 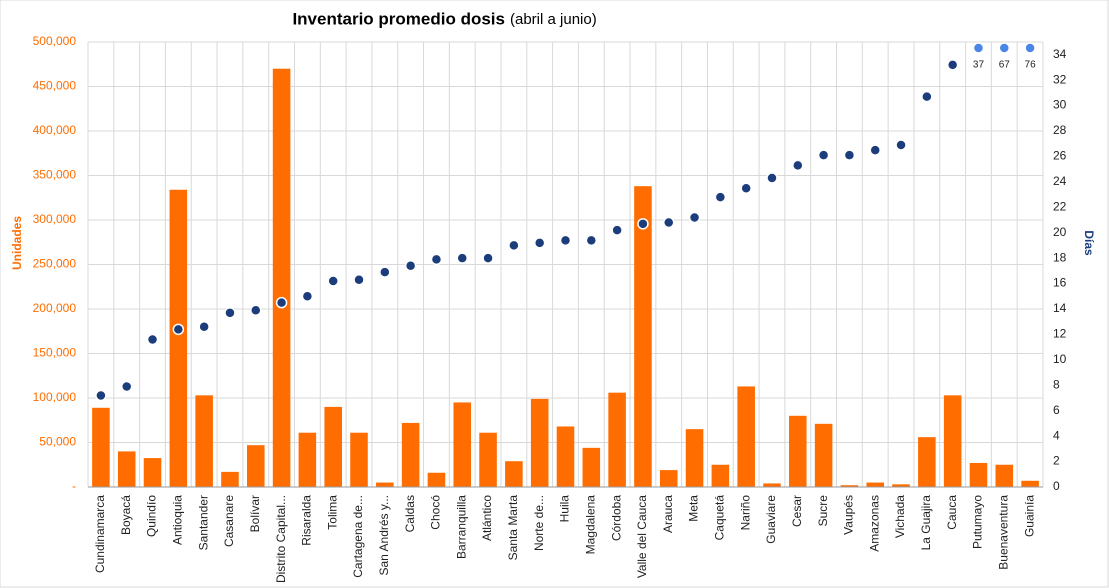 What do you see at coordinates (1060, 156) in the screenshot?
I see `y2-tick-label: 26` at bounding box center [1060, 156].